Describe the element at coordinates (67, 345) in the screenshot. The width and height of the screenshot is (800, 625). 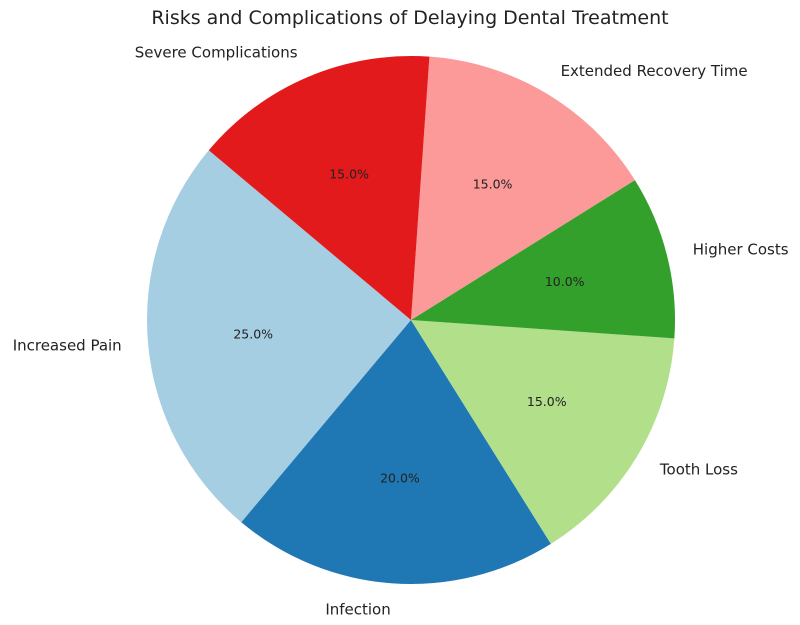
I see `slice-label-increased-pain: Increased Pain` at that location.